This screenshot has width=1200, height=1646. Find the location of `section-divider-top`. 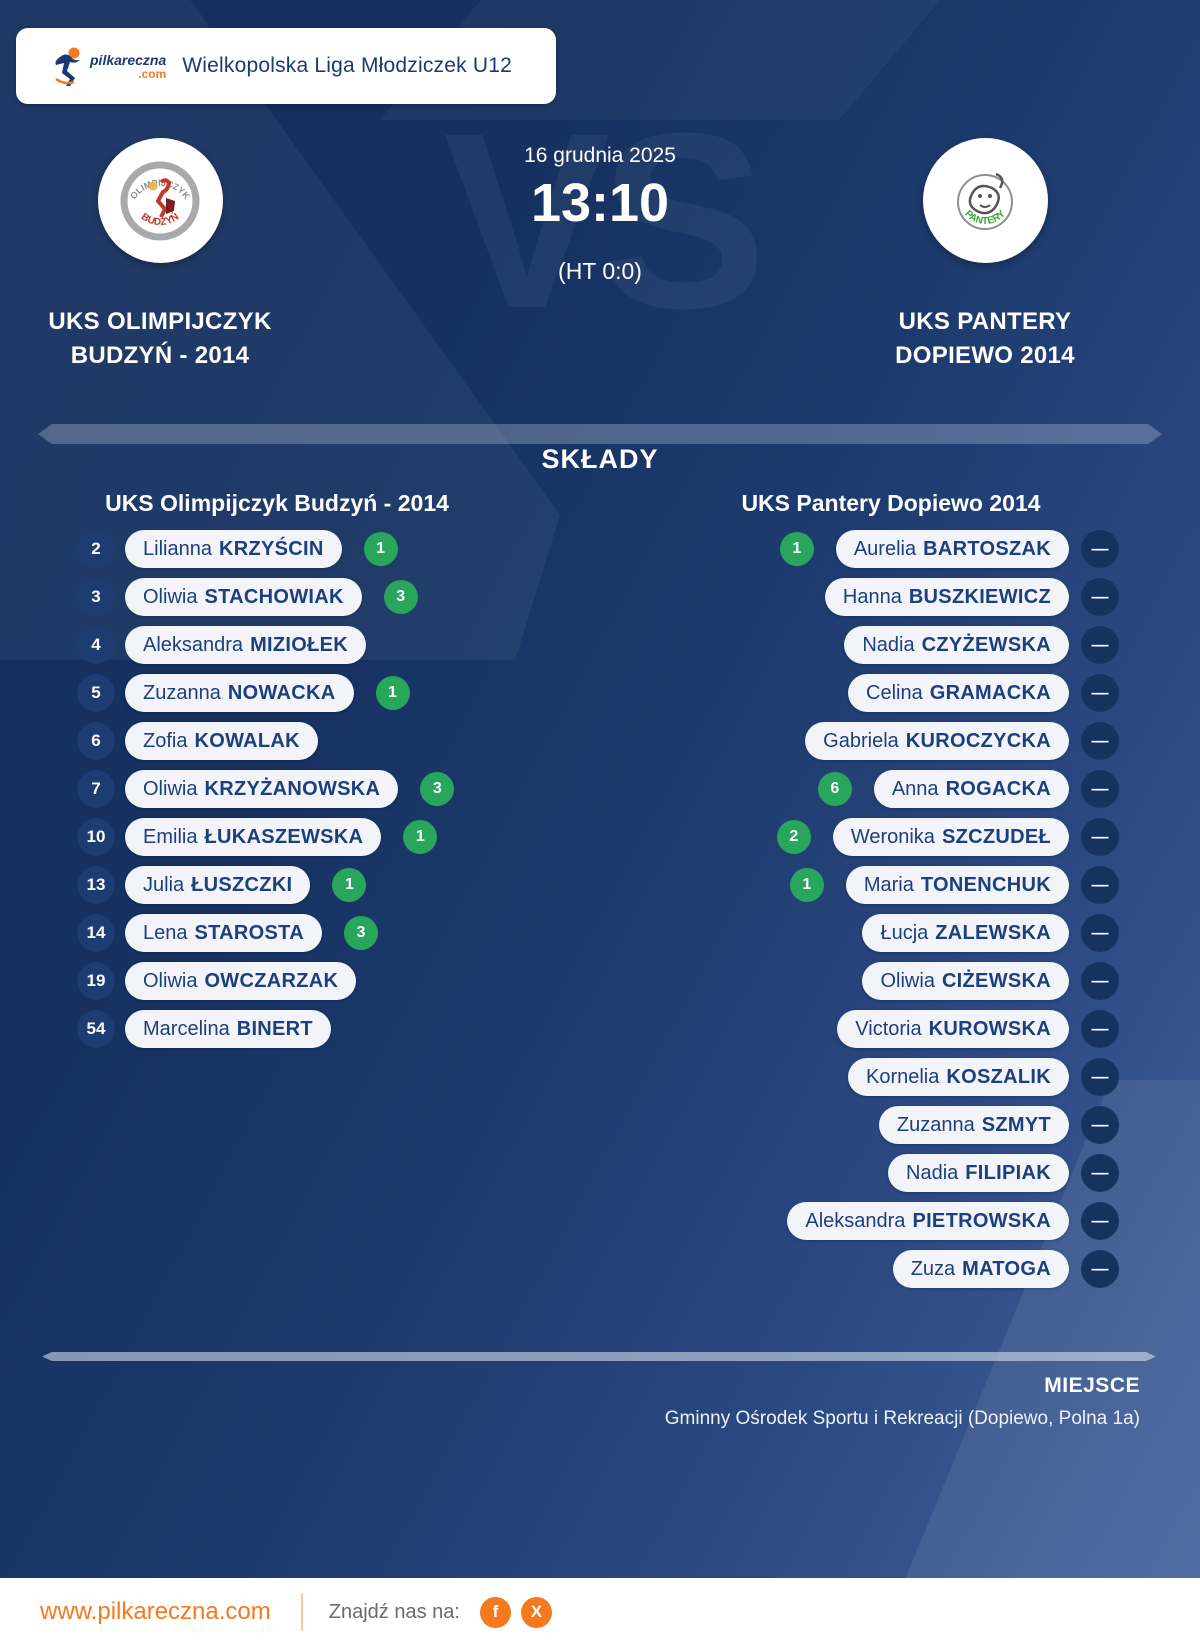

section-divider-top is located at coordinates (600, 434).